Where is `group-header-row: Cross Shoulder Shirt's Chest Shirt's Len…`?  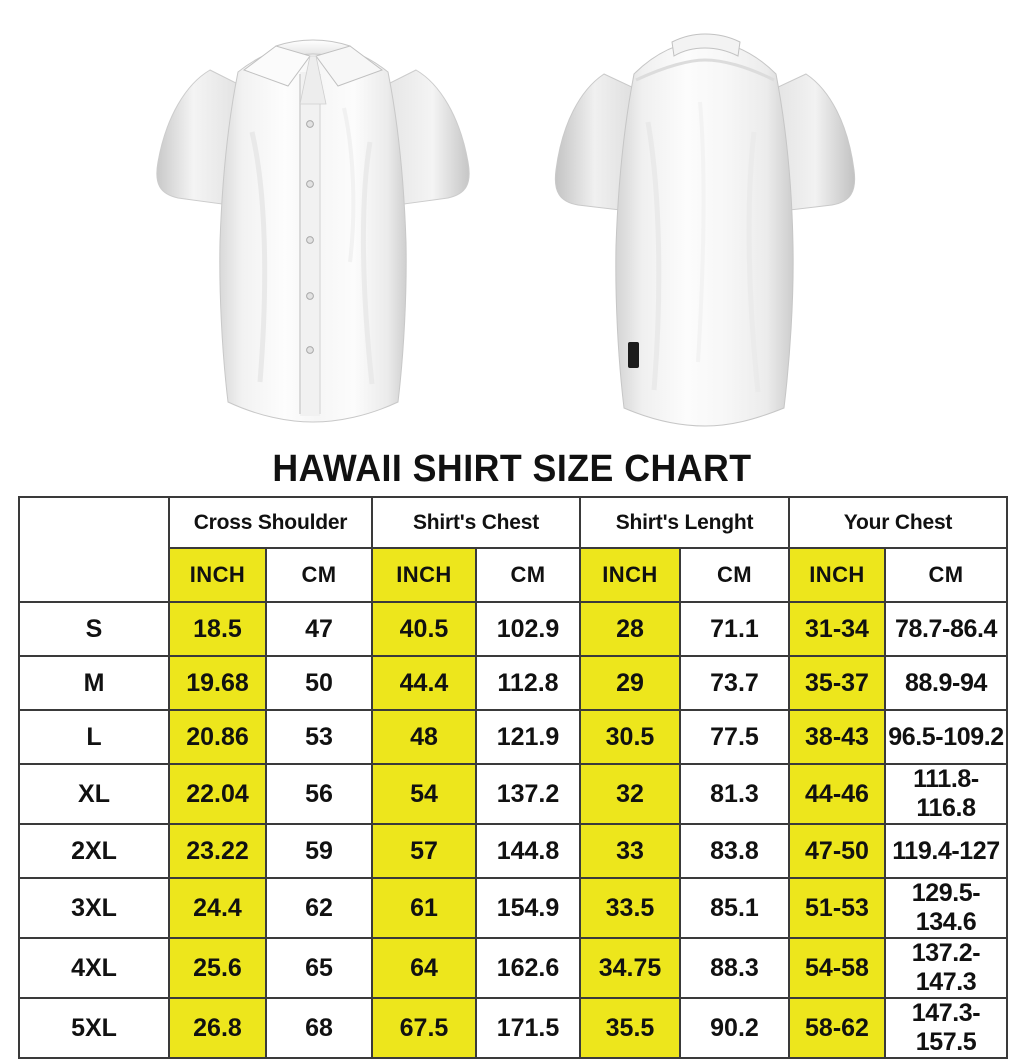
group-header-row: Cross Shoulder Shirt's Chest Shirt's Len… is located at coordinates (513, 549).